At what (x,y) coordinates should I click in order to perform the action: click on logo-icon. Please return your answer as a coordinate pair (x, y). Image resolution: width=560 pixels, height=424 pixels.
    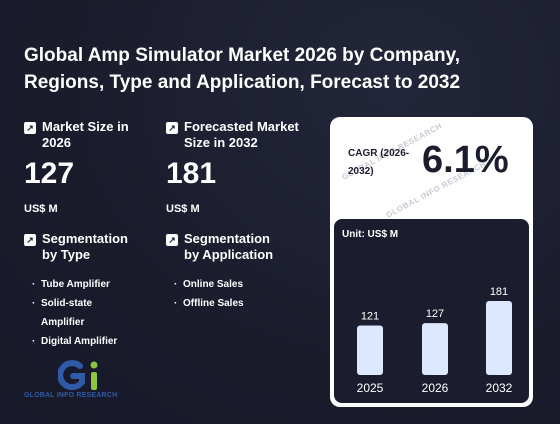
    Looking at the image, I should click on (78, 375).